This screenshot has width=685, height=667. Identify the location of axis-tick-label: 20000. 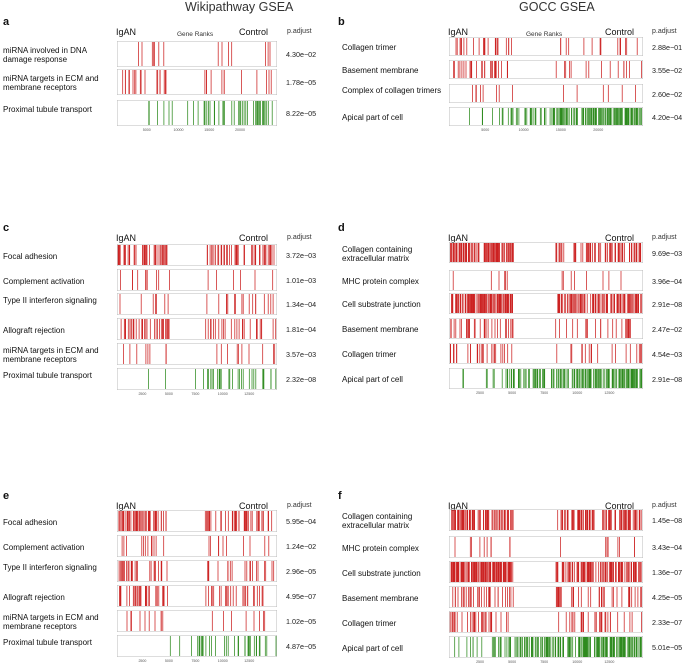
(240, 130).